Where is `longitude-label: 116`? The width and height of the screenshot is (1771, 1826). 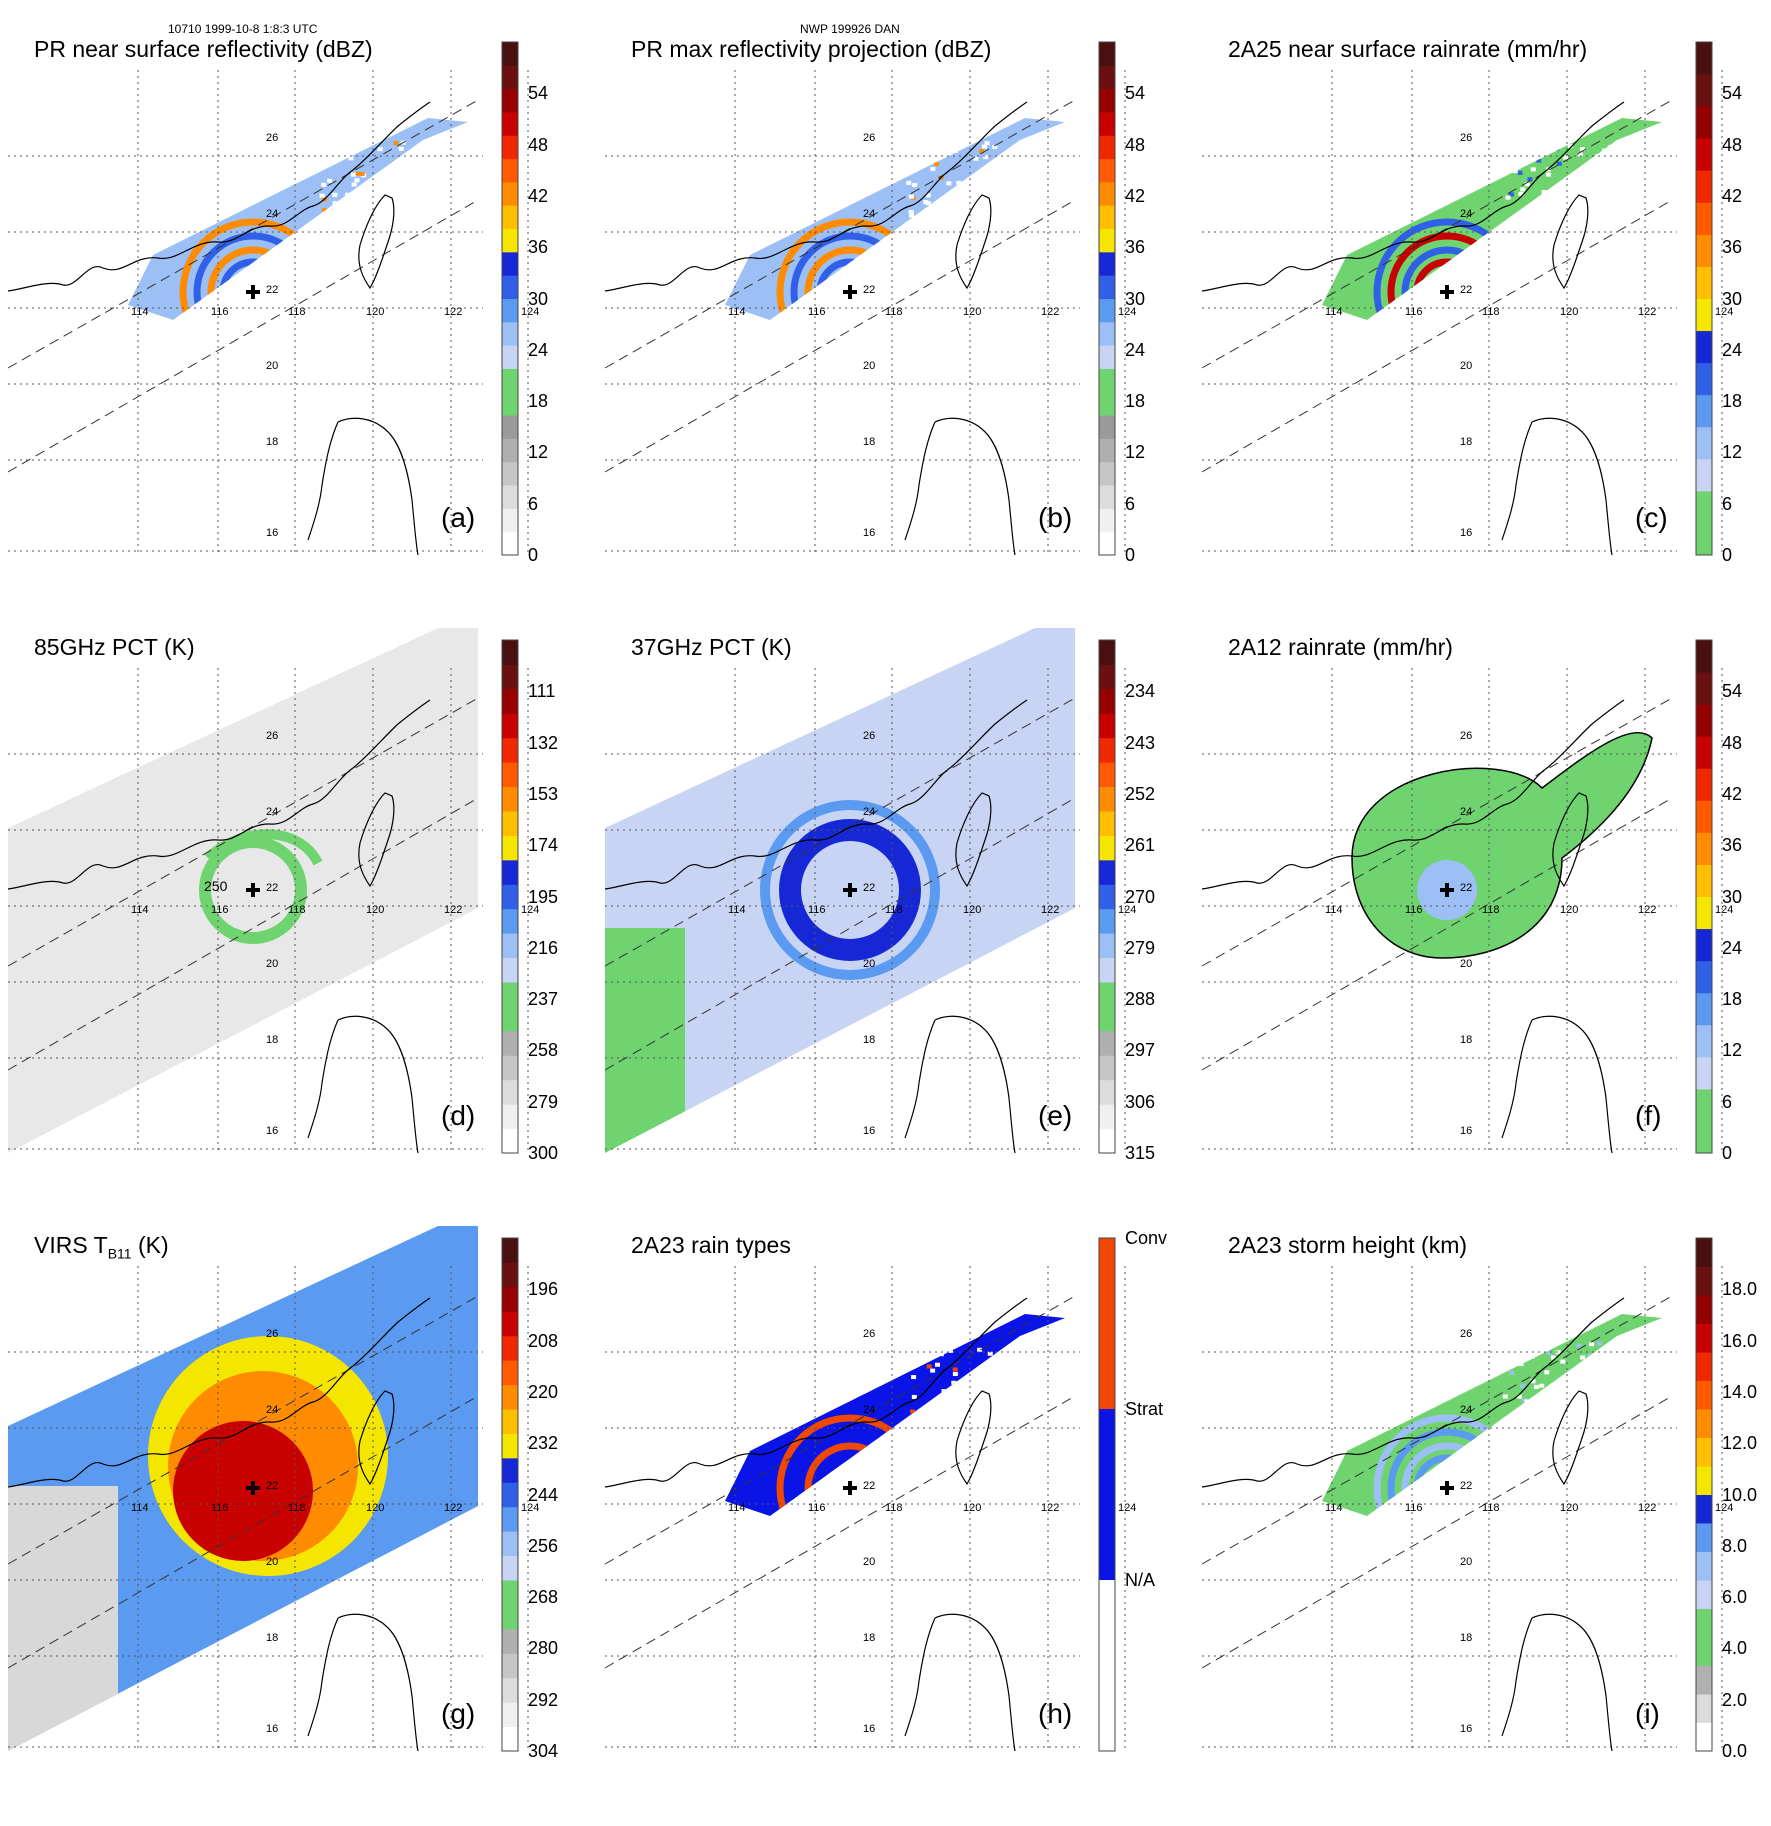 longitude-label: 116 is located at coordinates (817, 312).